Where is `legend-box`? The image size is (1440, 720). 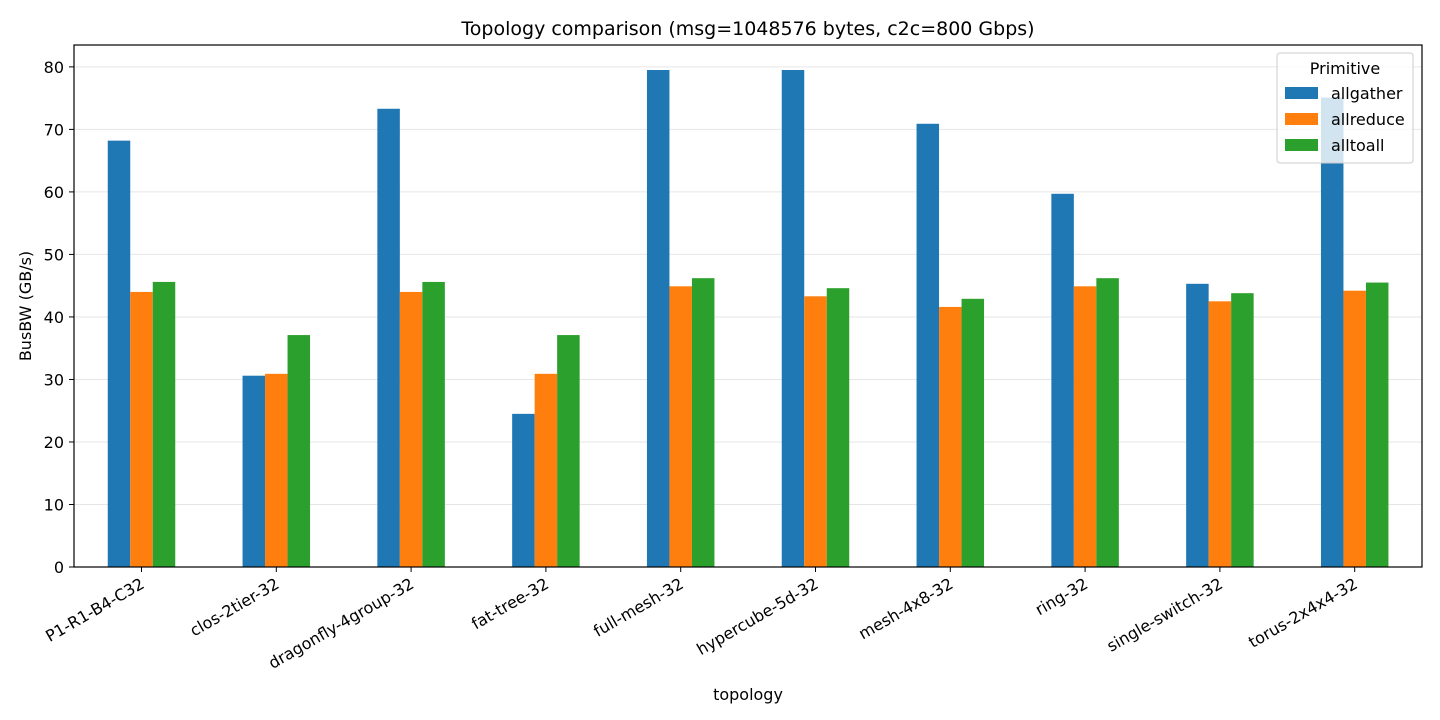 legend-box is located at coordinates (1345, 108).